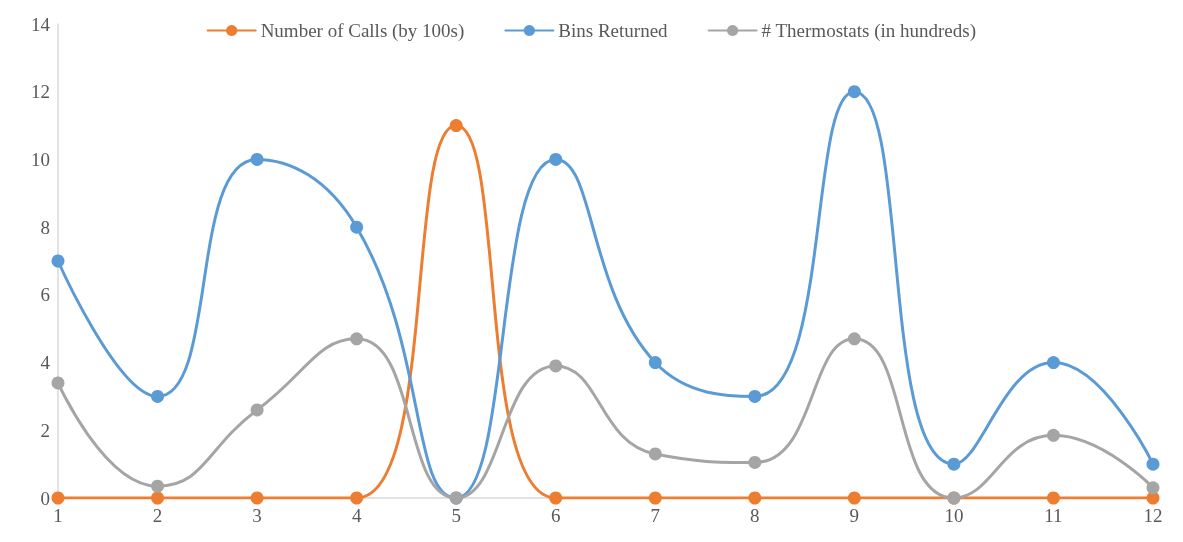  I want to click on x-tick-label: 3, so click(257, 515).